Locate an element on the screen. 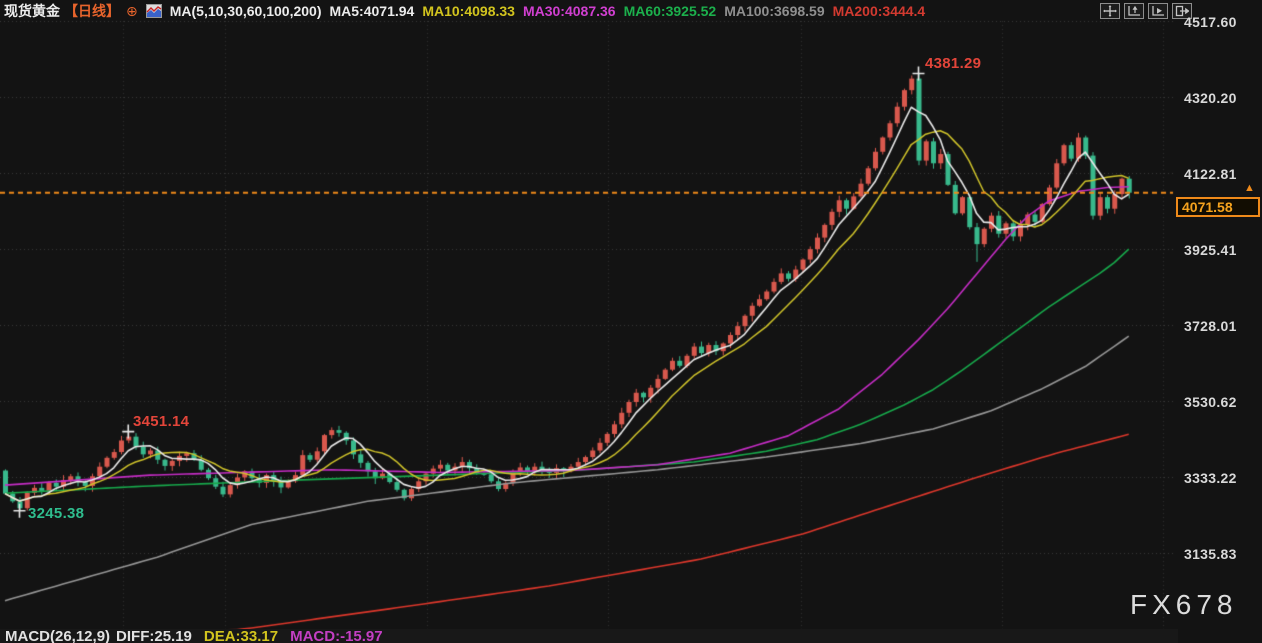 The height and width of the screenshot is (643, 1262). chart-toolbar is located at coordinates (1146, 11).